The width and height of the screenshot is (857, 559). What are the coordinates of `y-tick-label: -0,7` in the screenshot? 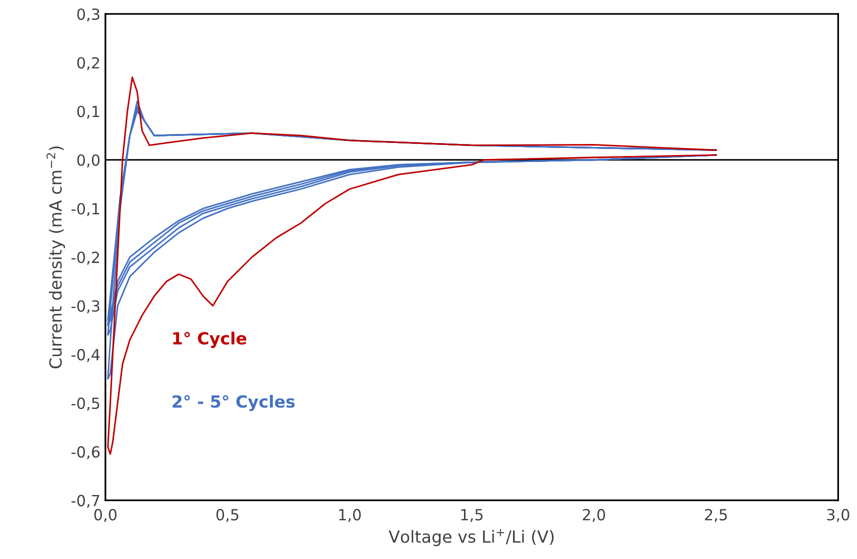 It's located at (85, 501).